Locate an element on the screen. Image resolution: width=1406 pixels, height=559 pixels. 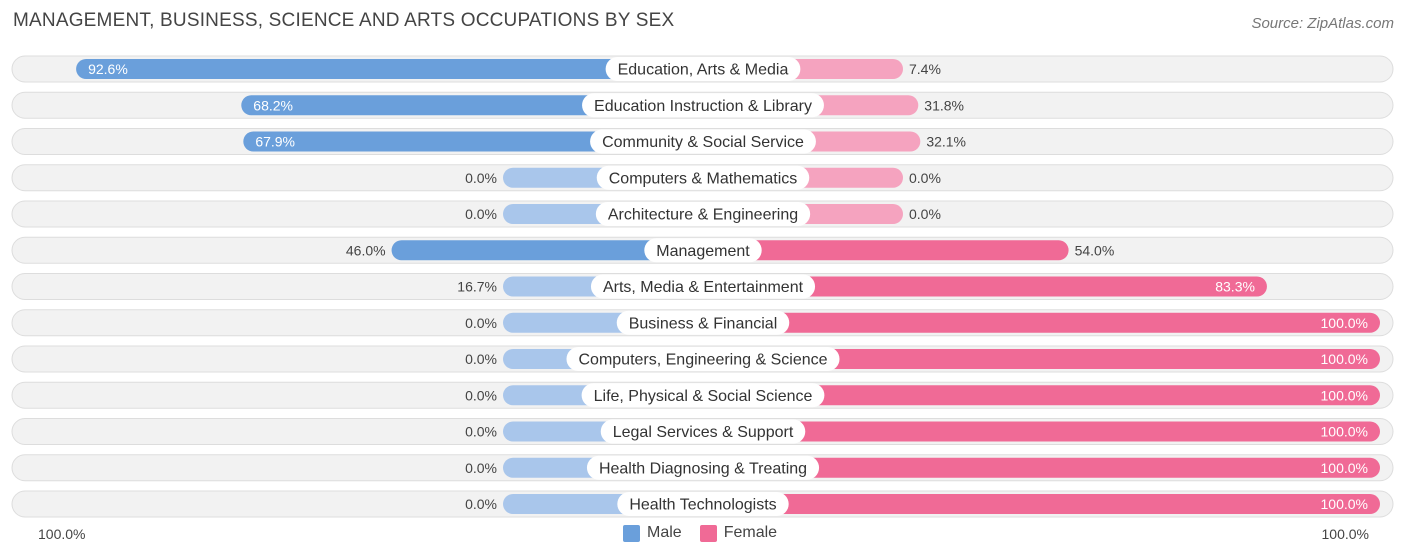
legend-item-female: Female is located at coordinates (738, 533).